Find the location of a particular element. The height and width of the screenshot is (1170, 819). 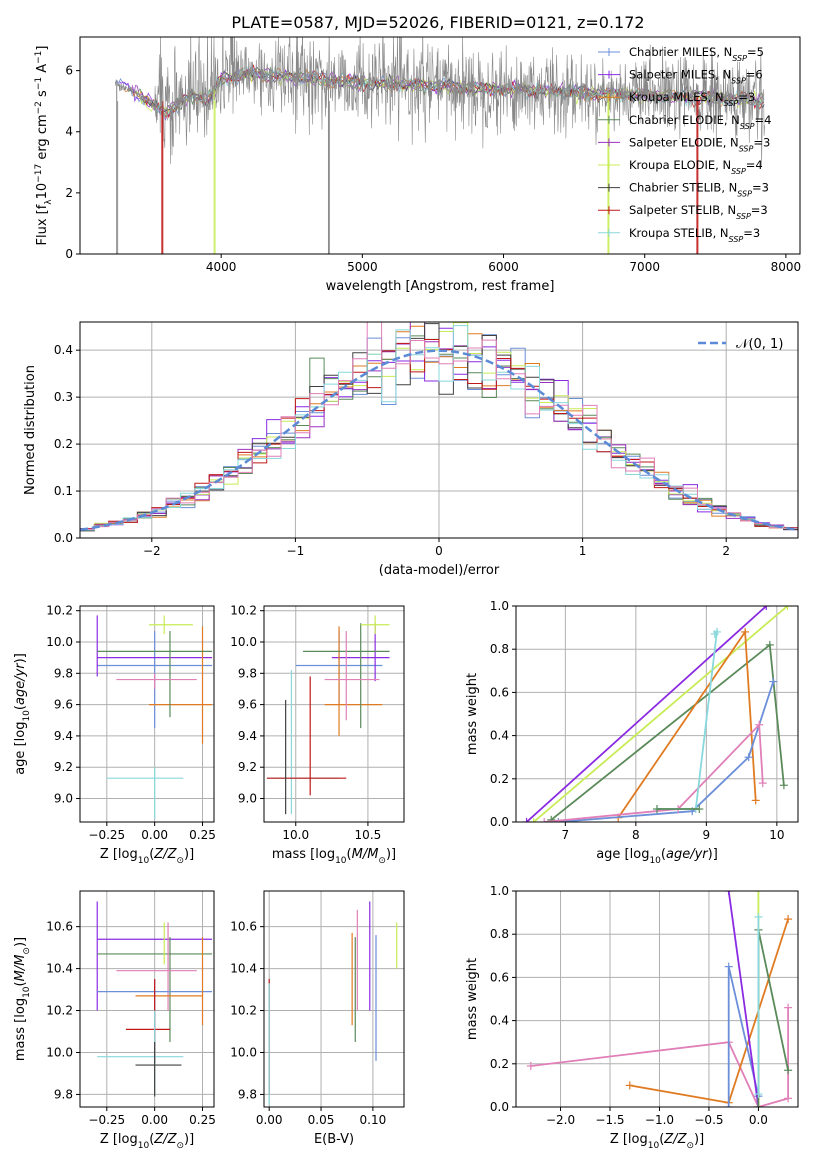

label-part: M/M is located at coordinates (20, 968).